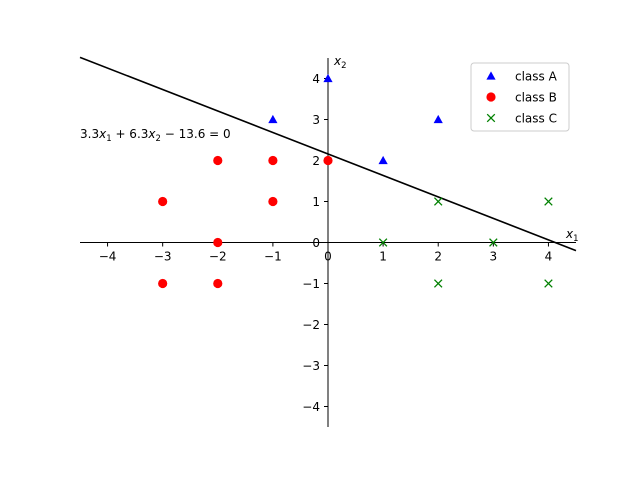  What do you see at coordinates (340, 62) in the screenshot?
I see `y-axis-label: x2​` at bounding box center [340, 62].